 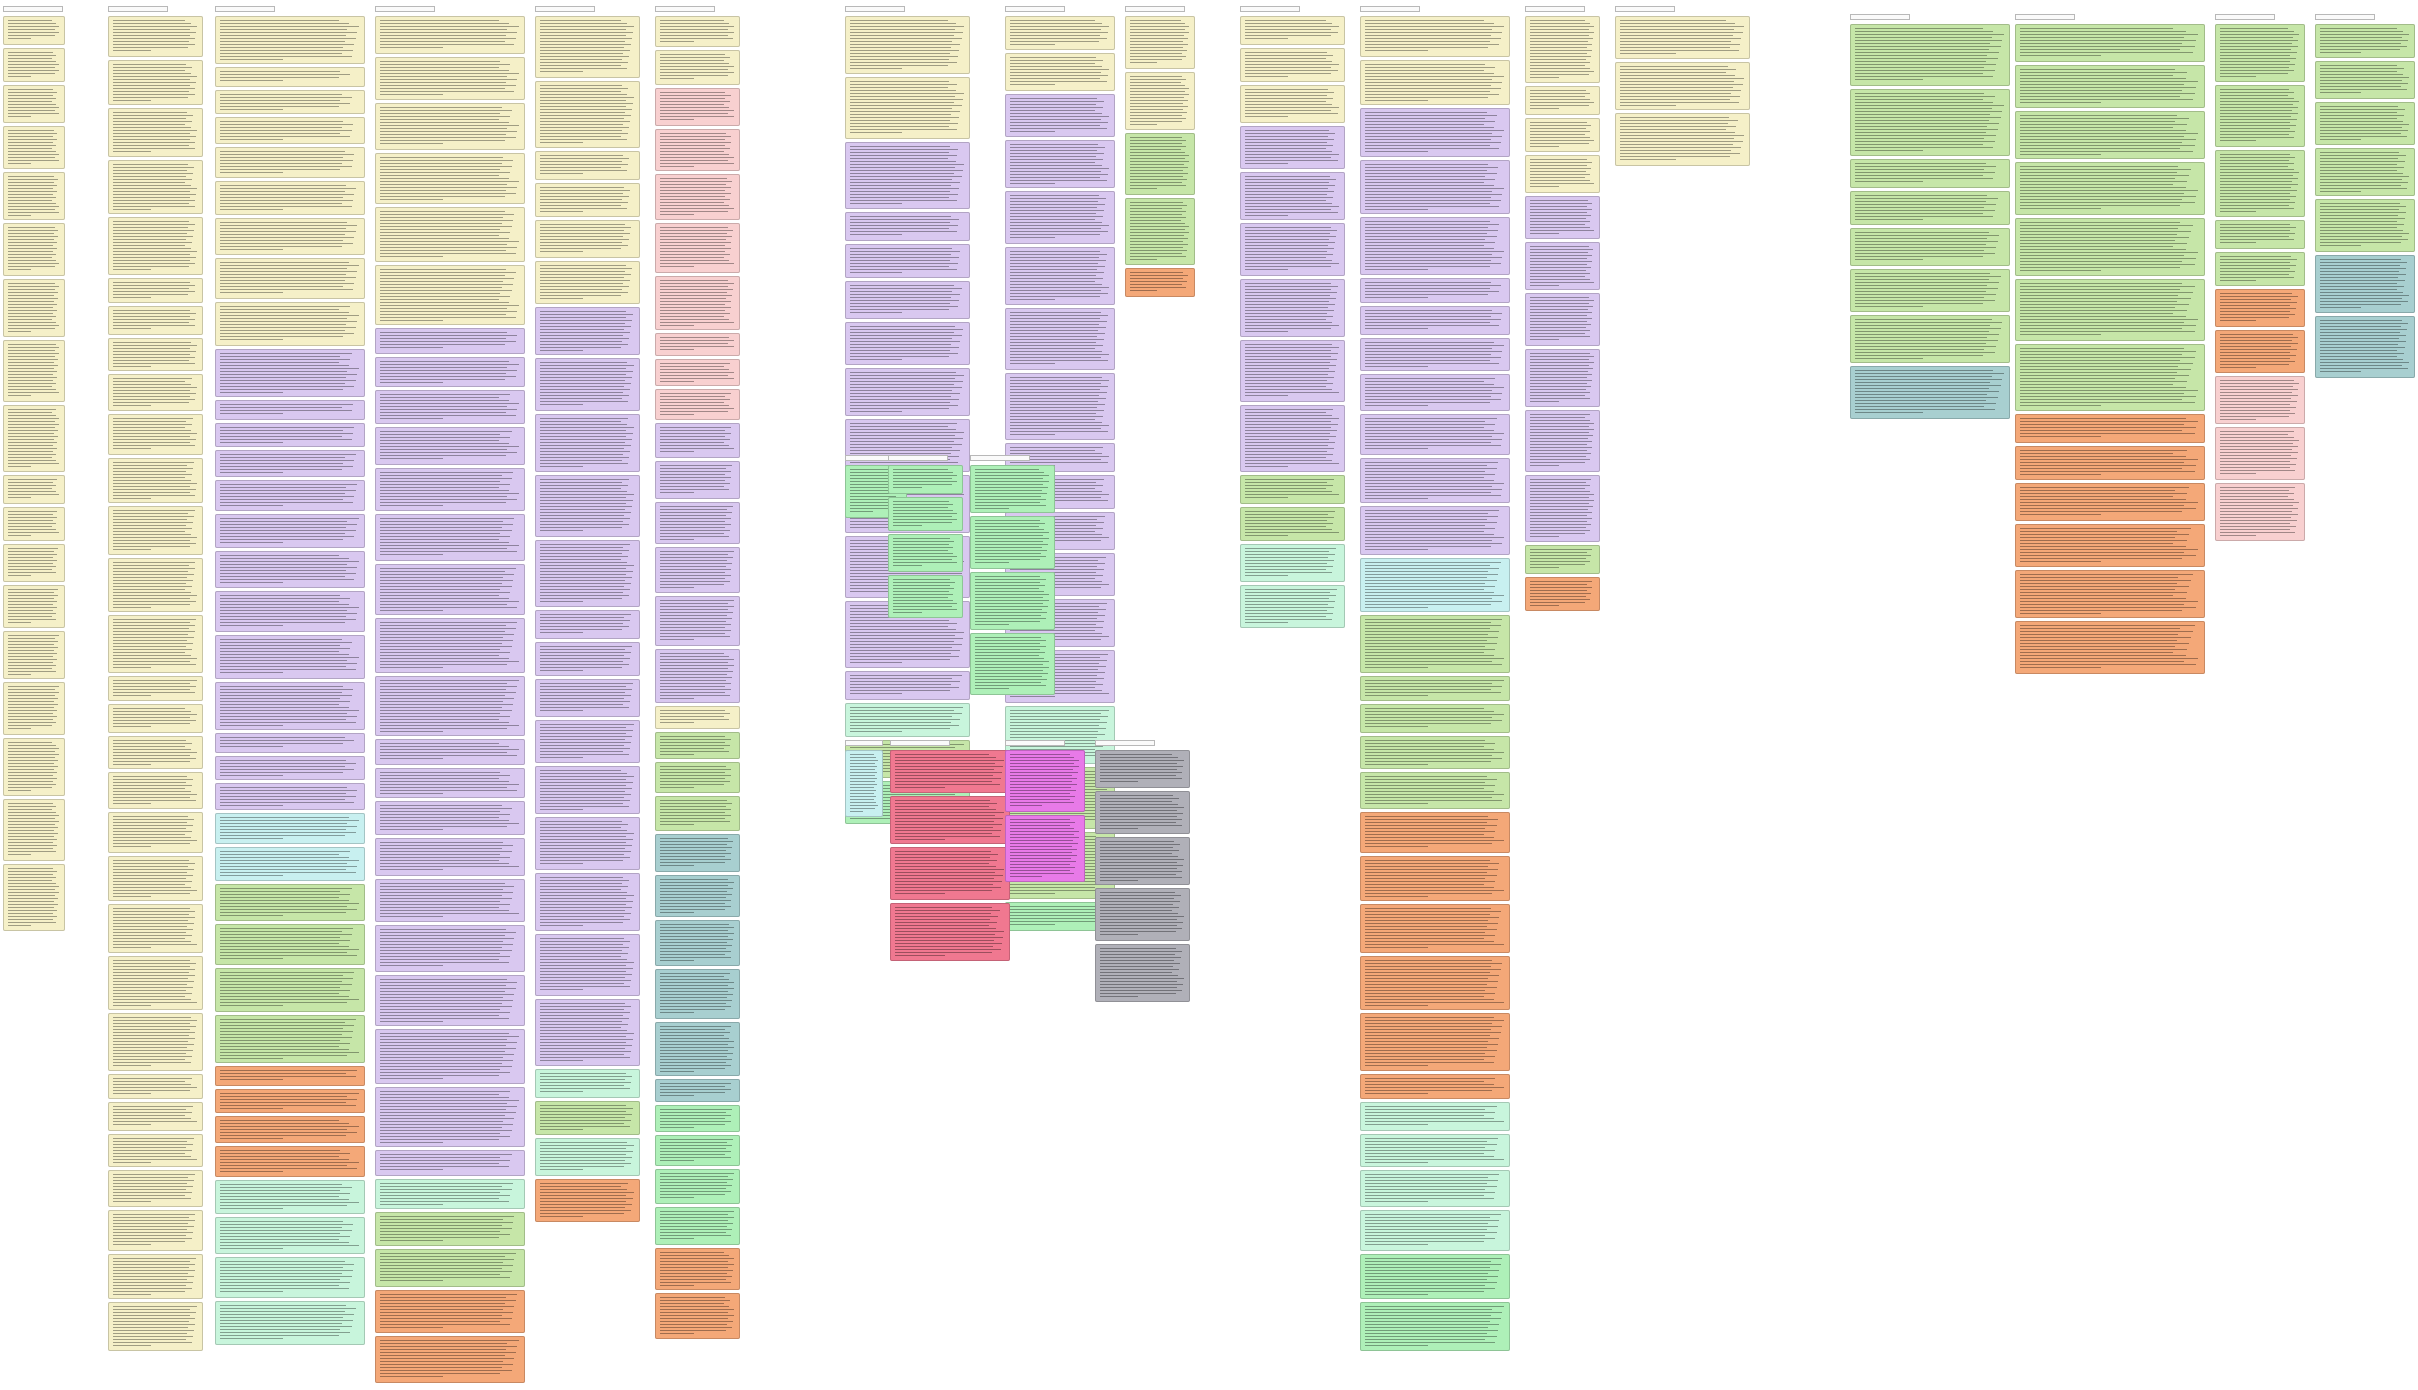 I want to click on column-header, so click(x=1035, y=743).